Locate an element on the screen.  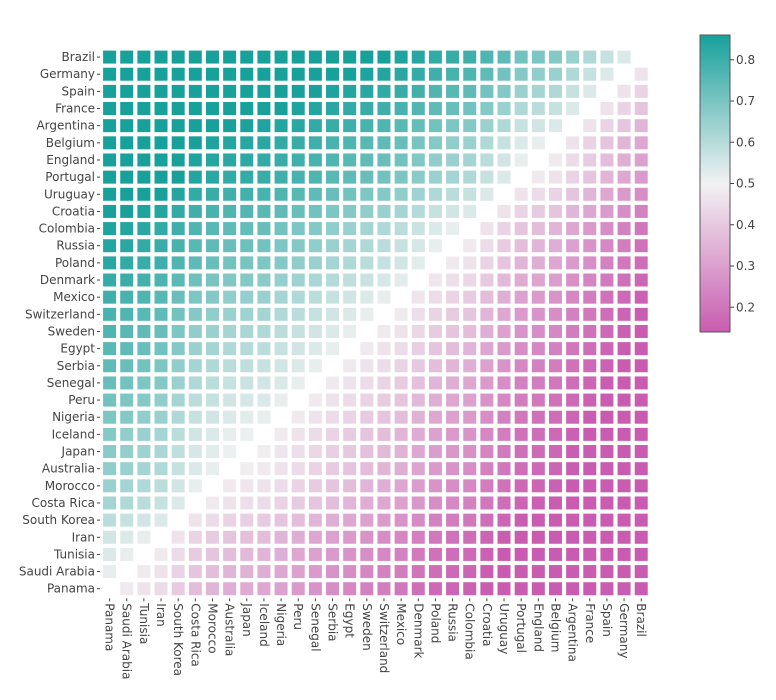
y-tick-label: Morocco is located at coordinates (70, 486).